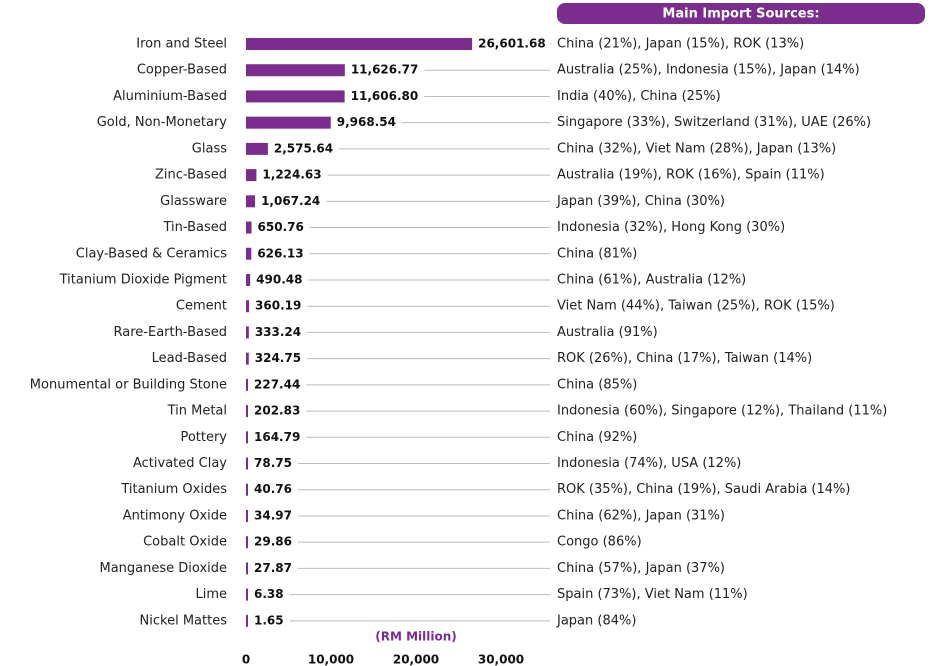 The width and height of the screenshot is (936, 666). Describe the element at coordinates (189, 358) in the screenshot. I see `category-label: Lead-Based` at that location.